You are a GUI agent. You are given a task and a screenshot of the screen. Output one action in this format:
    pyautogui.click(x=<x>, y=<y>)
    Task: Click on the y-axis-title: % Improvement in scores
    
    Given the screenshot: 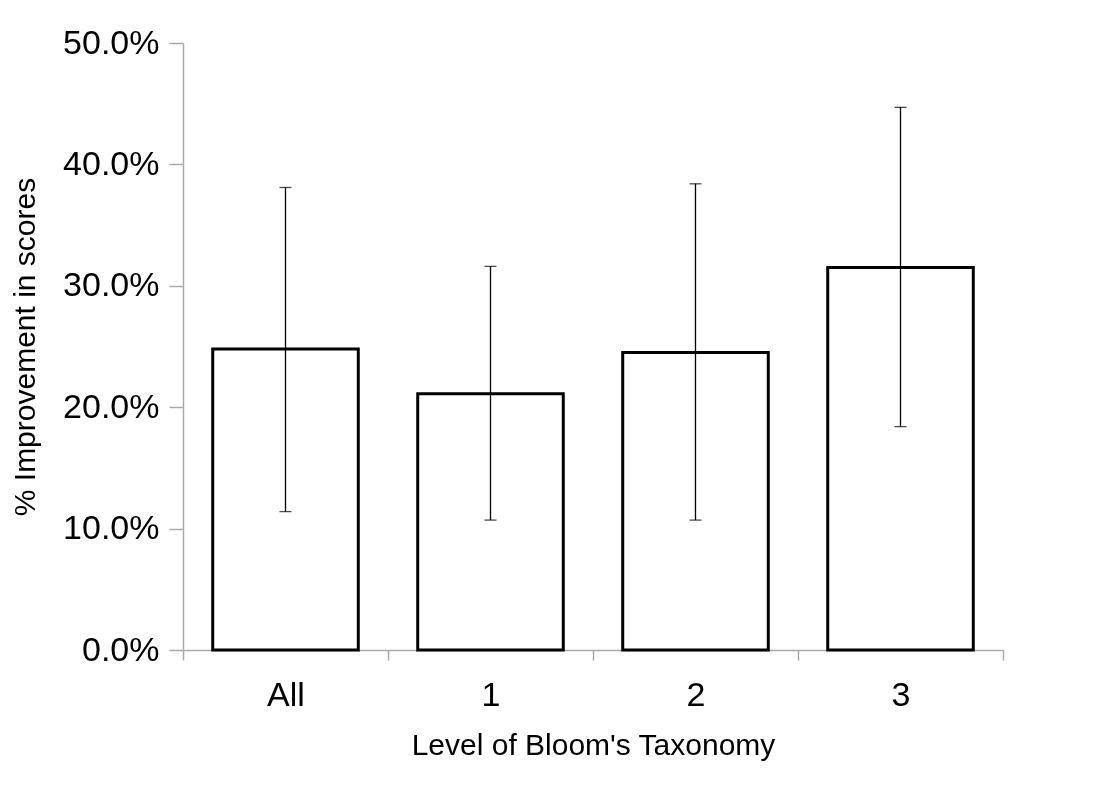 What is the action you would take?
    pyautogui.click(x=25, y=347)
    